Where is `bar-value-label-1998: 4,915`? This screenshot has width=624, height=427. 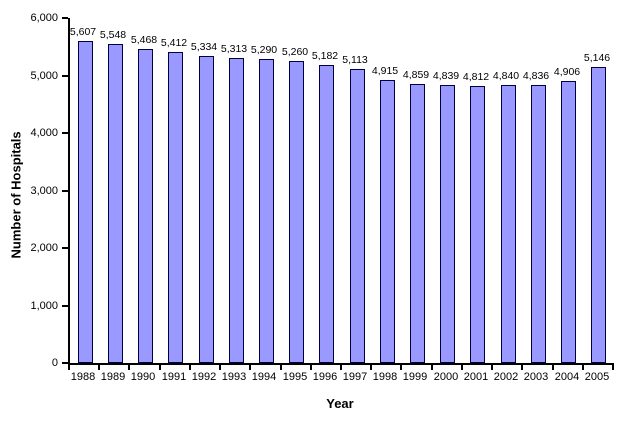 bar-value-label-1998: 4,915 is located at coordinates (385, 71).